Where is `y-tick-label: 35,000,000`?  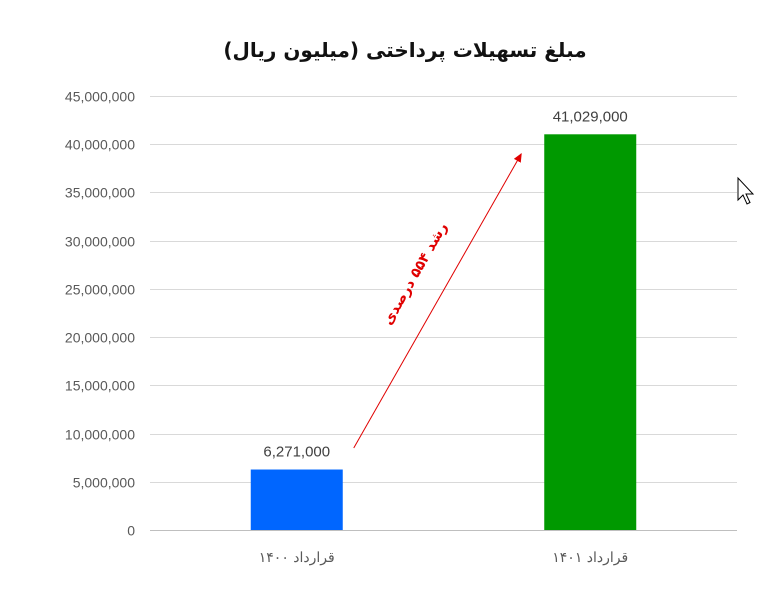 y-tick-label: 35,000,000 is located at coordinates (100, 193).